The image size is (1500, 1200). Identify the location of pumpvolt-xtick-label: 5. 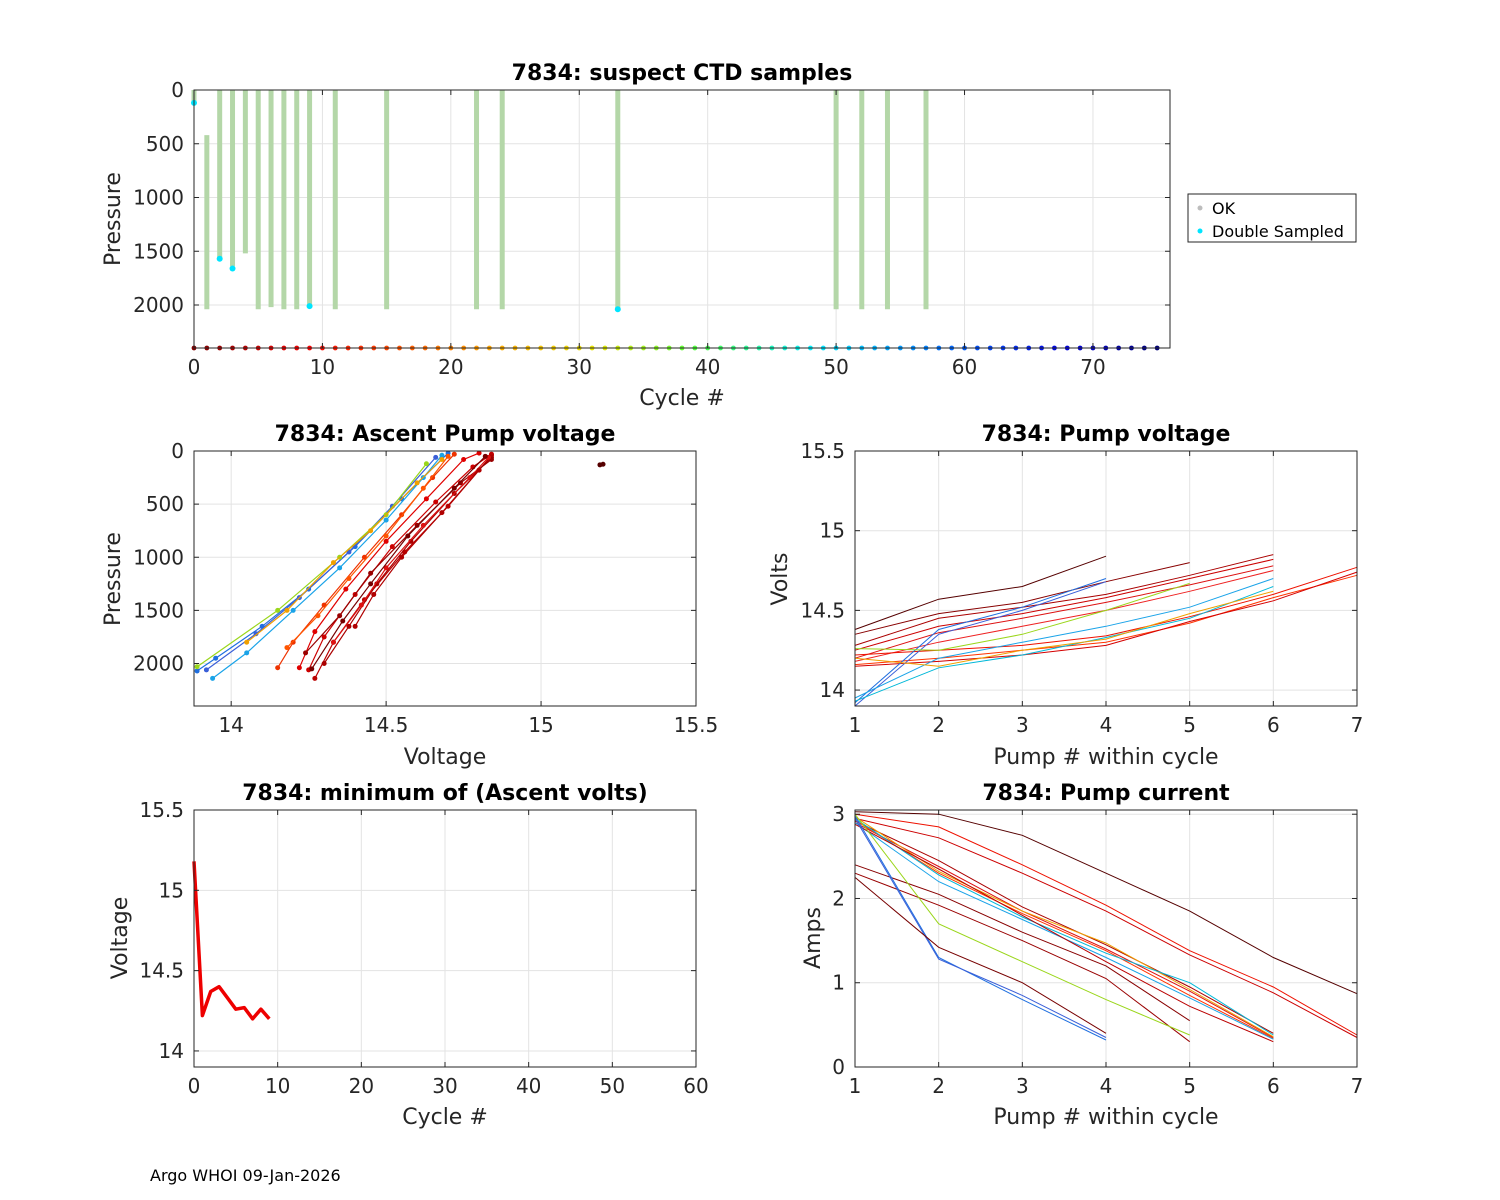
(1189, 725).